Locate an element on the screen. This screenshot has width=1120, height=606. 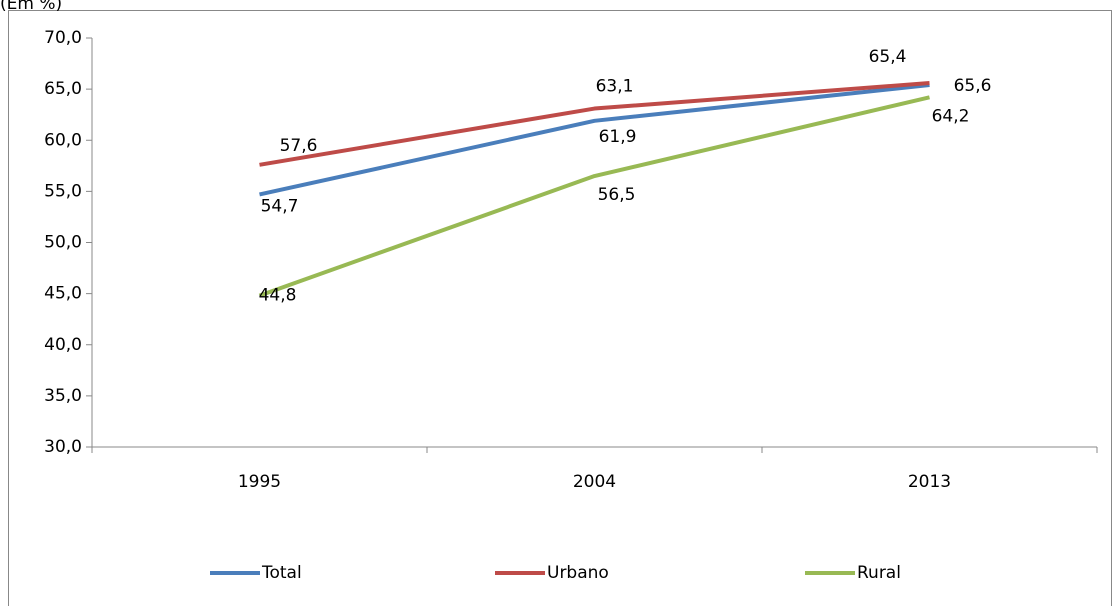
data-label: 63,1 is located at coordinates (615, 87).